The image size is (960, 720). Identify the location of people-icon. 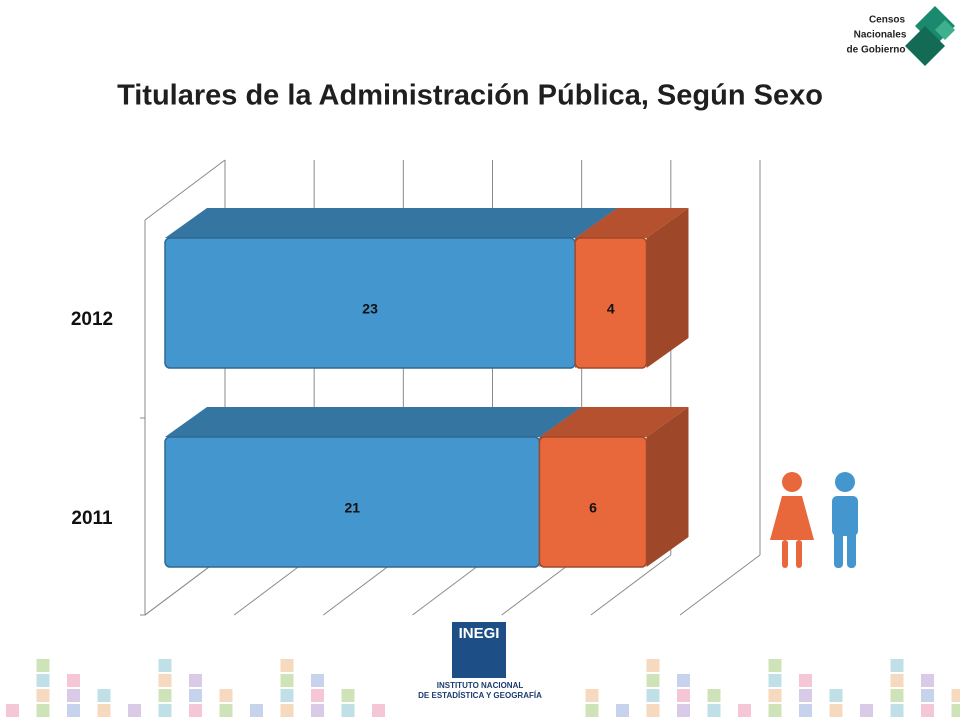
(814, 520).